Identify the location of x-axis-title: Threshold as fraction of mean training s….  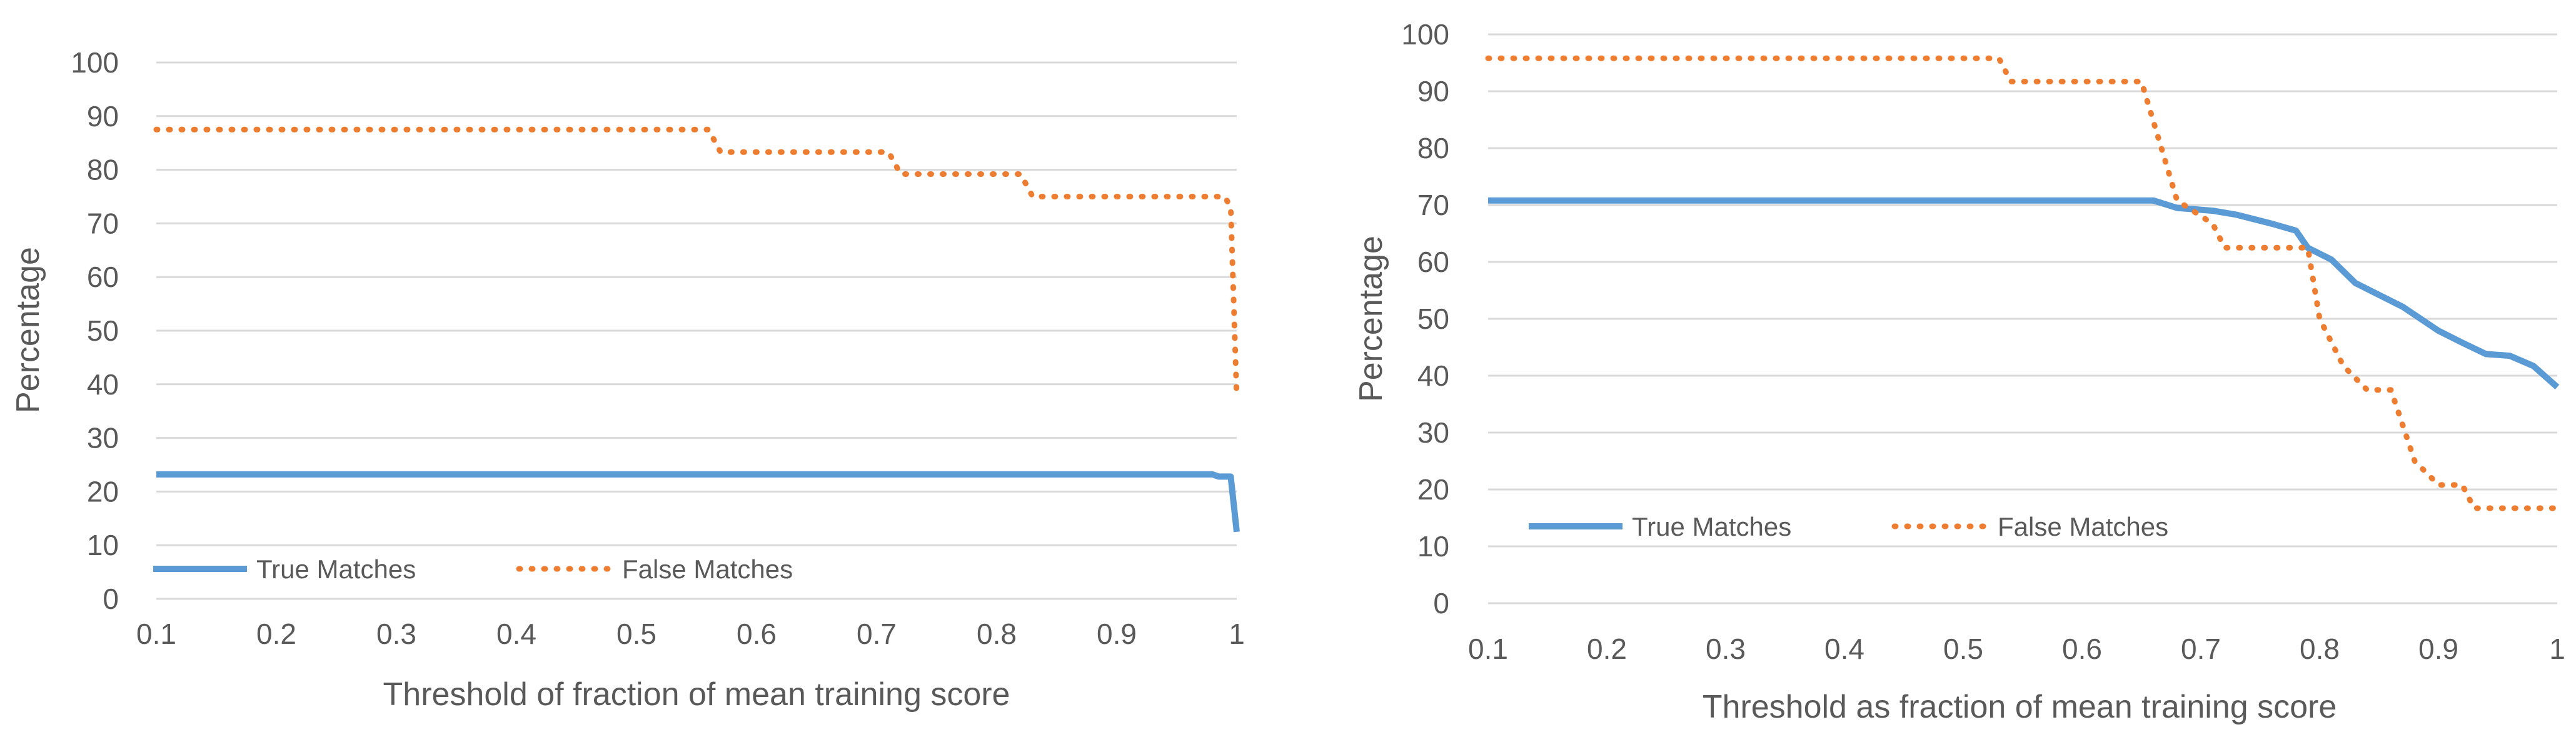
(2020, 707).